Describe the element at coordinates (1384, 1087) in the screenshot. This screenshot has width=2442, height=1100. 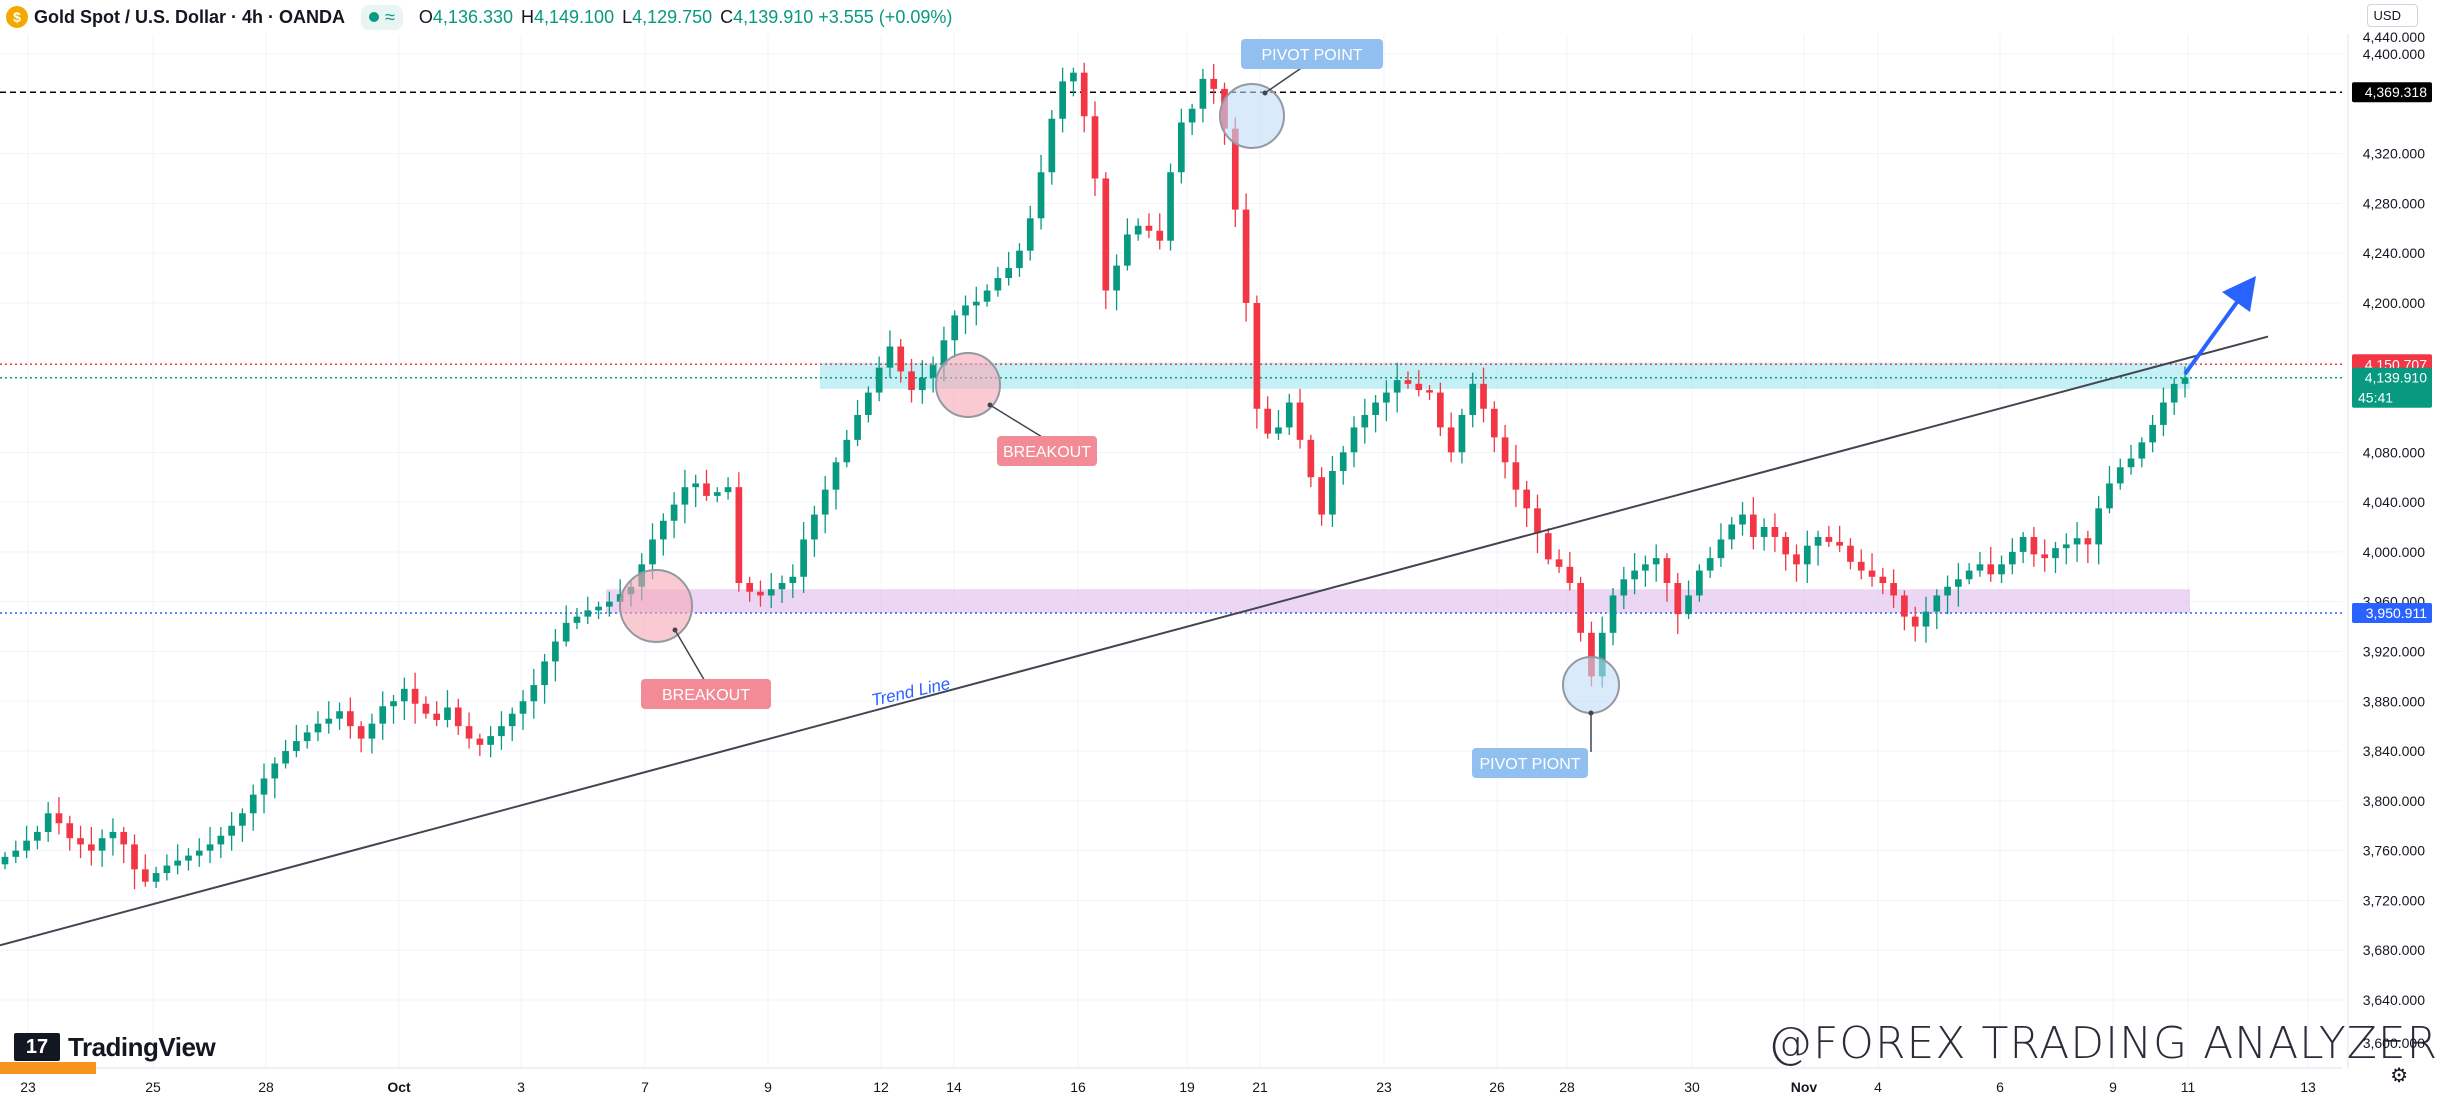
I see `x-tick-label: 23` at that location.